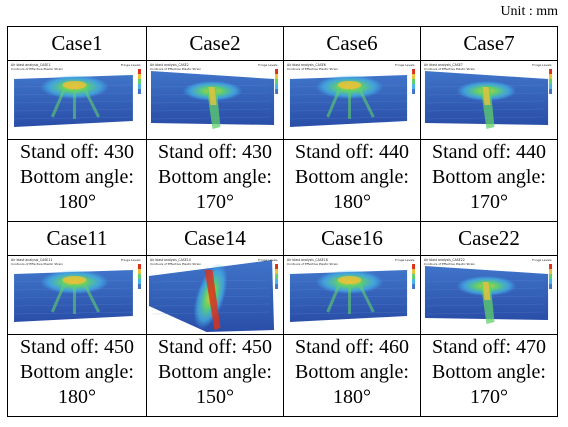  Describe the element at coordinates (489, 43) in the screenshot. I see `case-title: Case7` at that location.